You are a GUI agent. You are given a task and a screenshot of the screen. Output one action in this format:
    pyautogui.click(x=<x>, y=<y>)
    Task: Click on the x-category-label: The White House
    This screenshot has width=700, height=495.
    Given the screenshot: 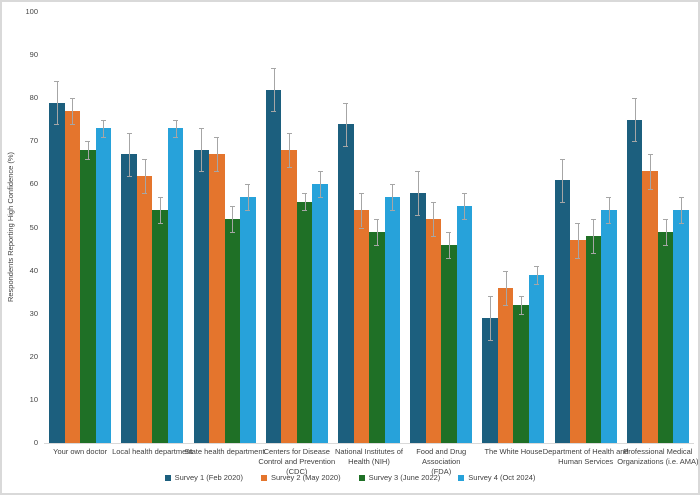 What is the action you would take?
    pyautogui.click(x=513, y=451)
    